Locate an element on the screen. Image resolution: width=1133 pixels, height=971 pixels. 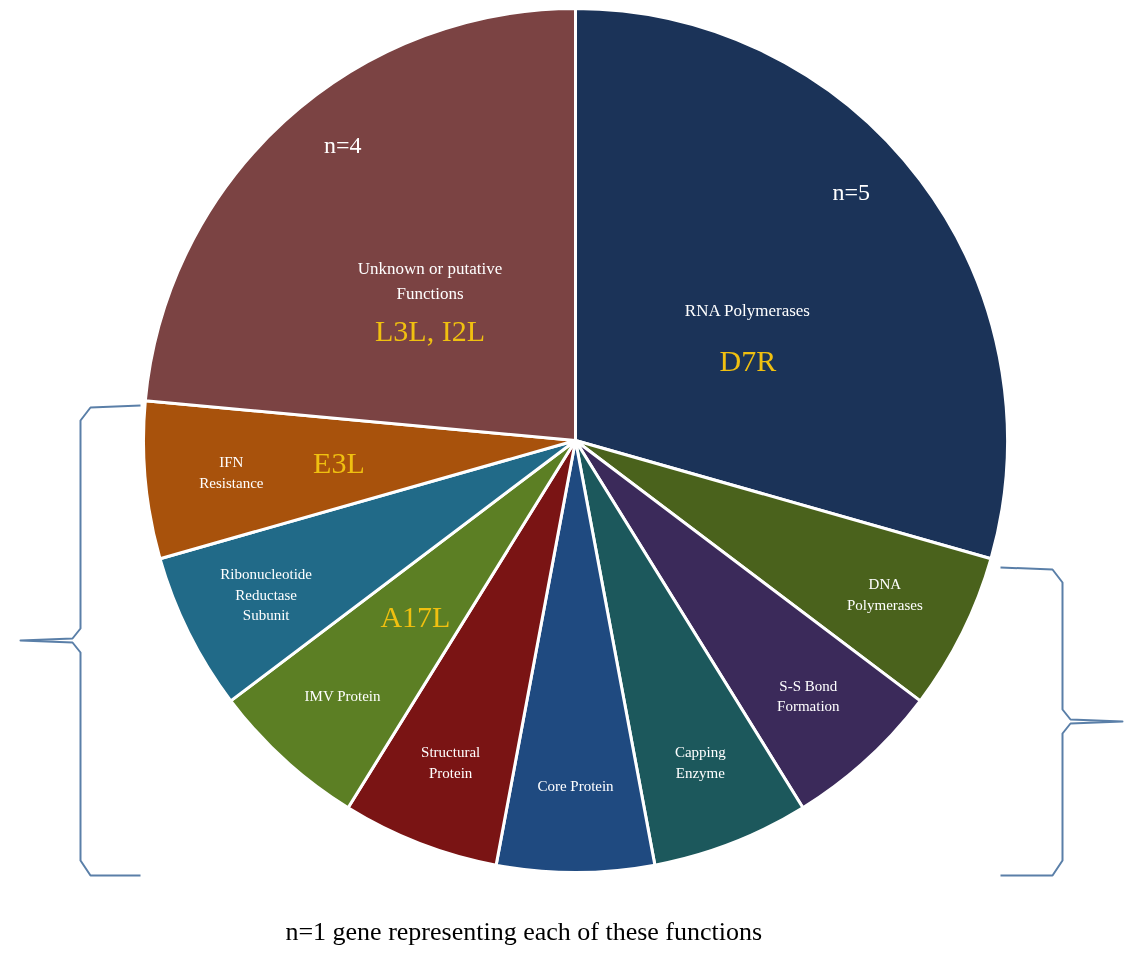
slice-label: RNA Polymerases is located at coordinates (747, 310).